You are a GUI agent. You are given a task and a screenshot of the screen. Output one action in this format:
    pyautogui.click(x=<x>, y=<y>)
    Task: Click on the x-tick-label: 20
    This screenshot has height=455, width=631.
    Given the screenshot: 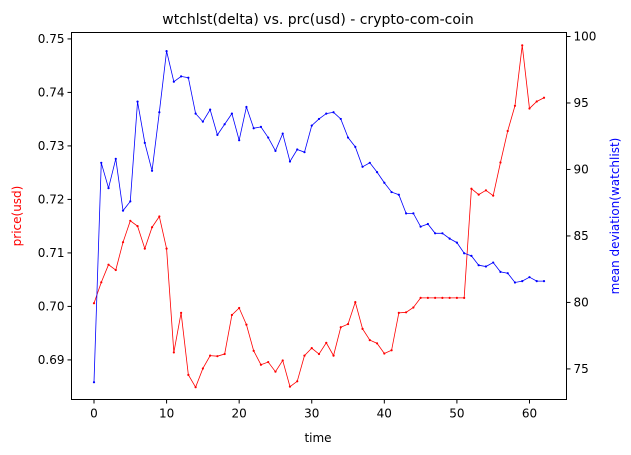 What is the action you would take?
    pyautogui.click(x=239, y=414)
    